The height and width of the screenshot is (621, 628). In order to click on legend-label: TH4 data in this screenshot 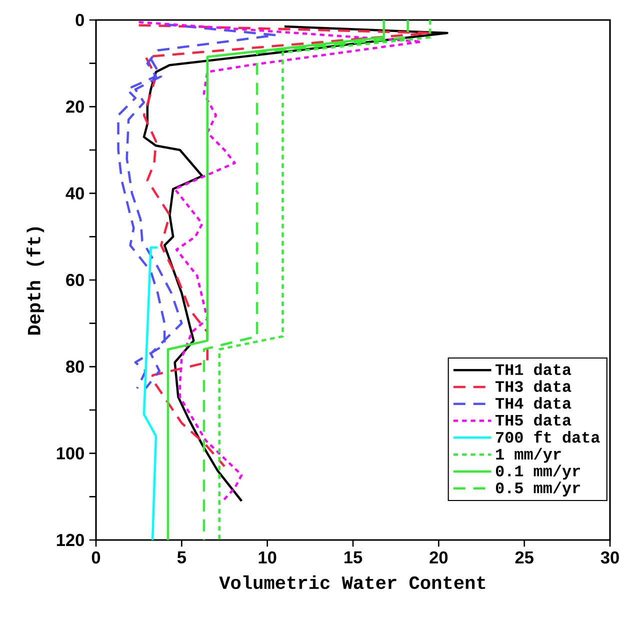, I will do `click(534, 403)`.